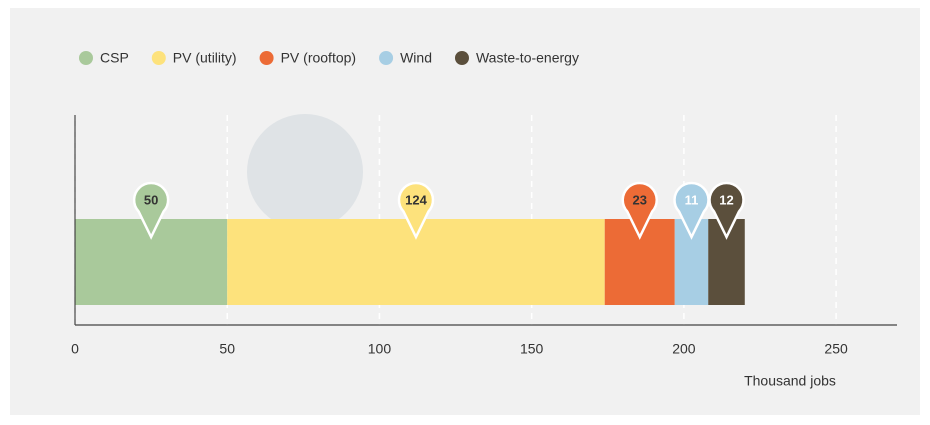 This screenshot has width=930, height=425. What do you see at coordinates (790, 381) in the screenshot?
I see `x-axis-title: Thousand jobs` at bounding box center [790, 381].